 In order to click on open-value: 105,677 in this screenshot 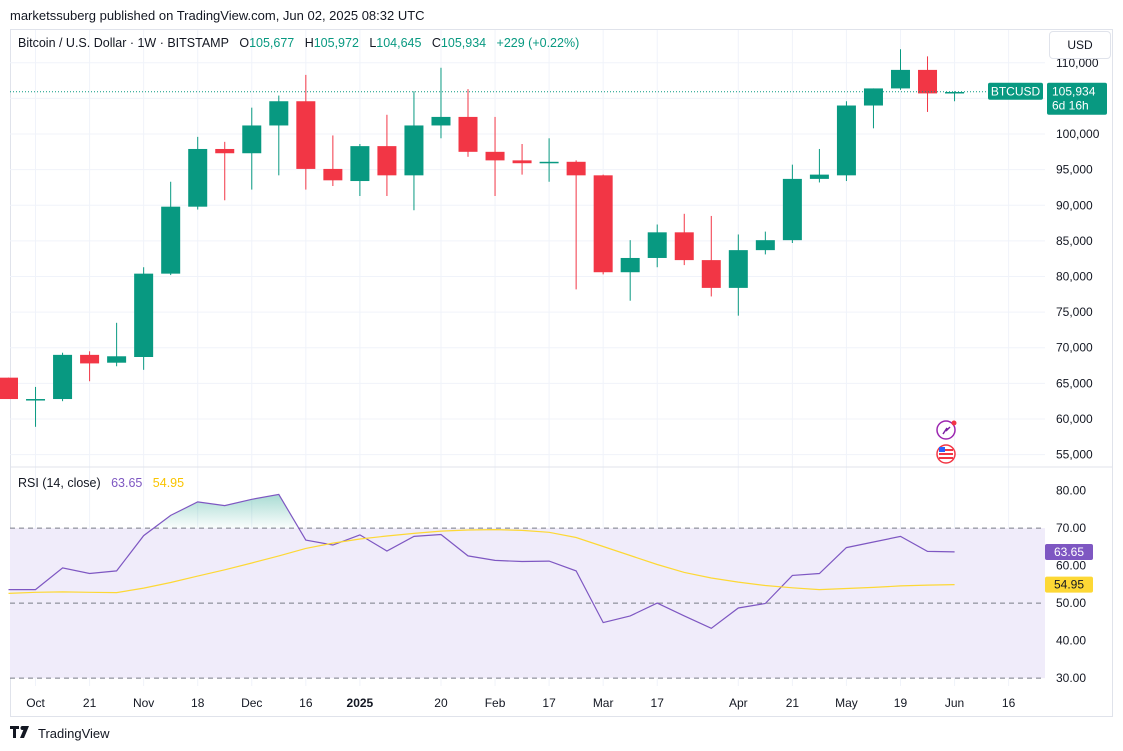, I will do `click(272, 43)`.